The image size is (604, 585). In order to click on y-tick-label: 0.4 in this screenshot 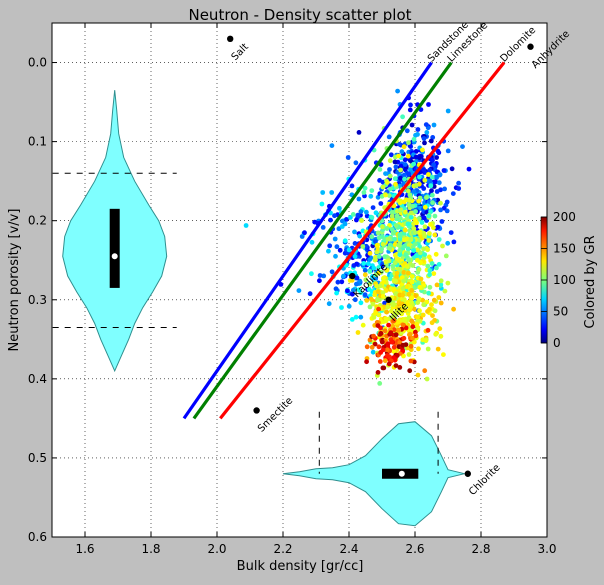, I will do `click(37, 379)`.